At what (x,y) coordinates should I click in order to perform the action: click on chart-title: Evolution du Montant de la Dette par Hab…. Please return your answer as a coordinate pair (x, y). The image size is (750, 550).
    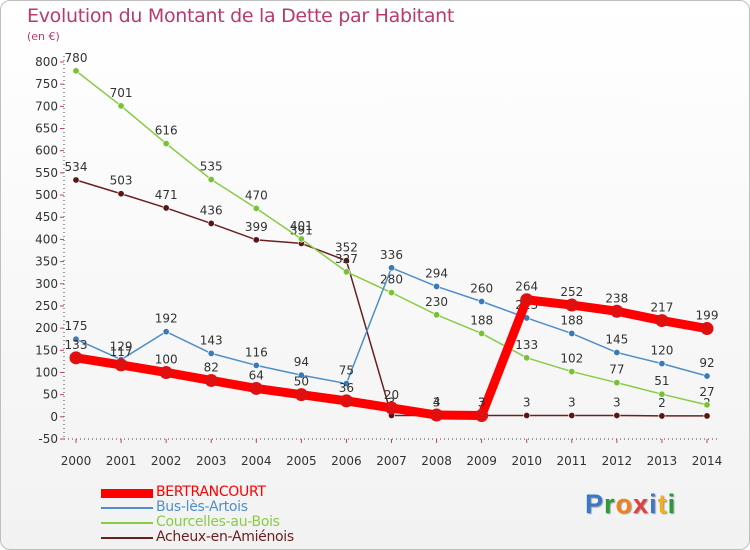
    Looking at the image, I should click on (241, 16).